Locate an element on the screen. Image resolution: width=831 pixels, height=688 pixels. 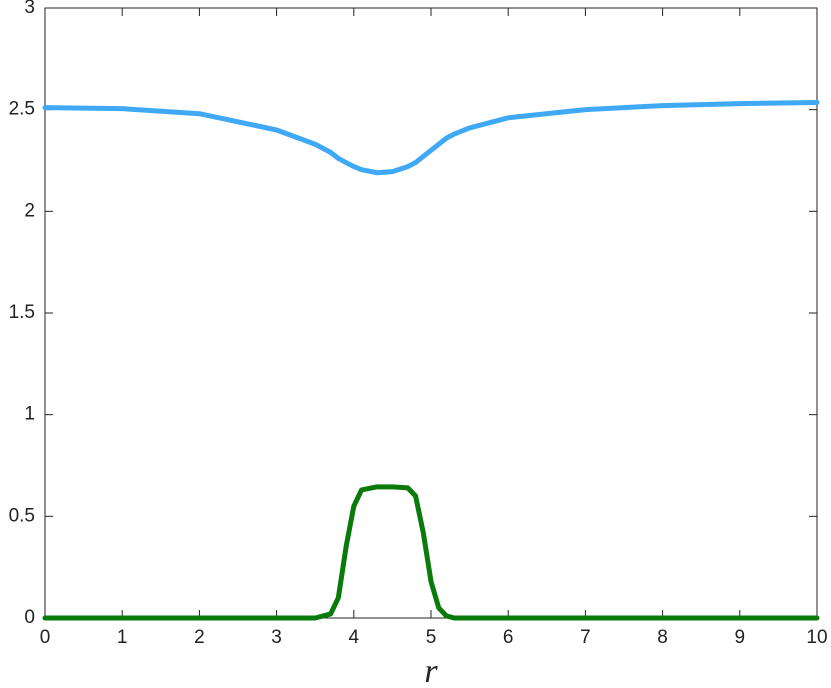
x-tick-label: 0 is located at coordinates (45, 637).